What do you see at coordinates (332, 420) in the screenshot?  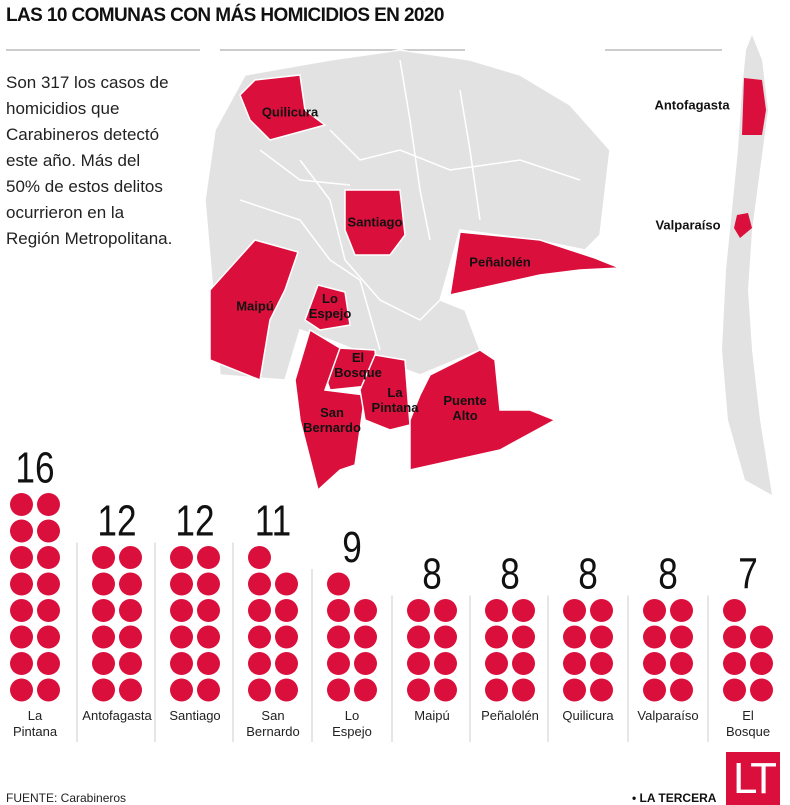 I see `map-label: San Bernardo` at bounding box center [332, 420].